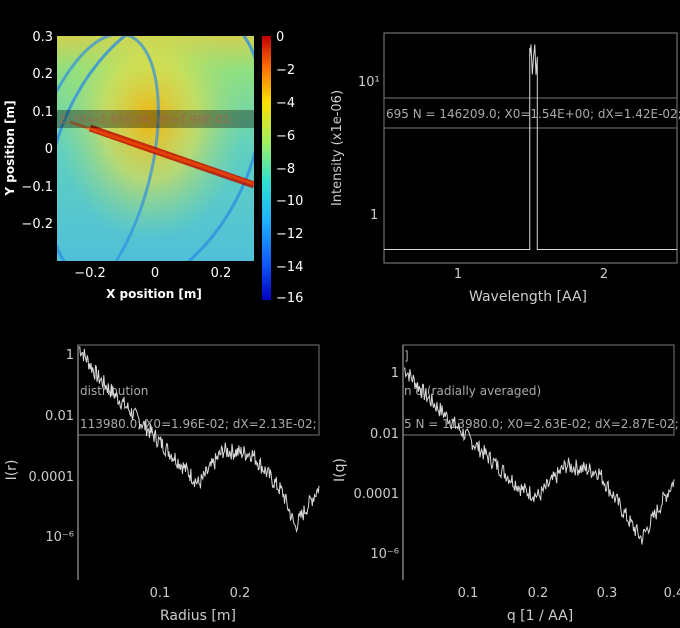 This screenshot has height=628, width=680. I want to click on wavelength-stats-box, so click(530, 113).